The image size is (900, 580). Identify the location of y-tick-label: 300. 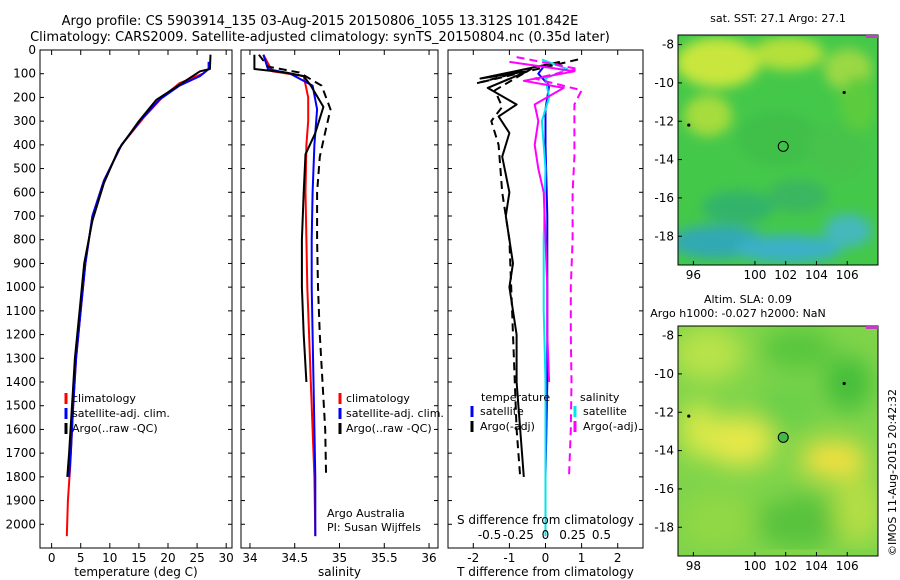
(24, 121).